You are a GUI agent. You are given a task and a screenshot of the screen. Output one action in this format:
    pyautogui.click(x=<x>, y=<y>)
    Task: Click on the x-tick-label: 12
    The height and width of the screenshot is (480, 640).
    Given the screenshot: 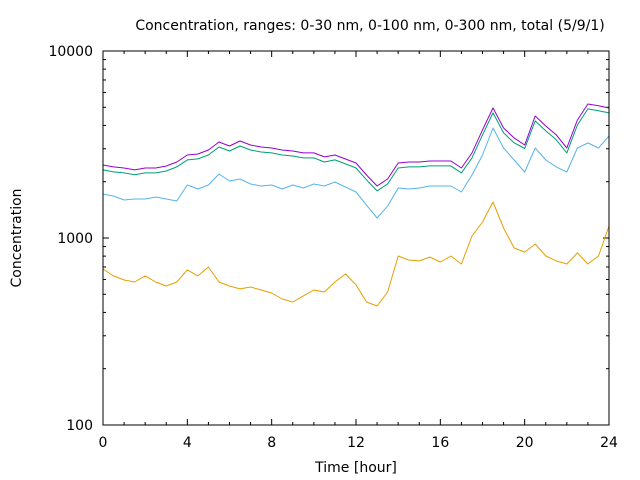 What is the action you would take?
    pyautogui.click(x=356, y=443)
    